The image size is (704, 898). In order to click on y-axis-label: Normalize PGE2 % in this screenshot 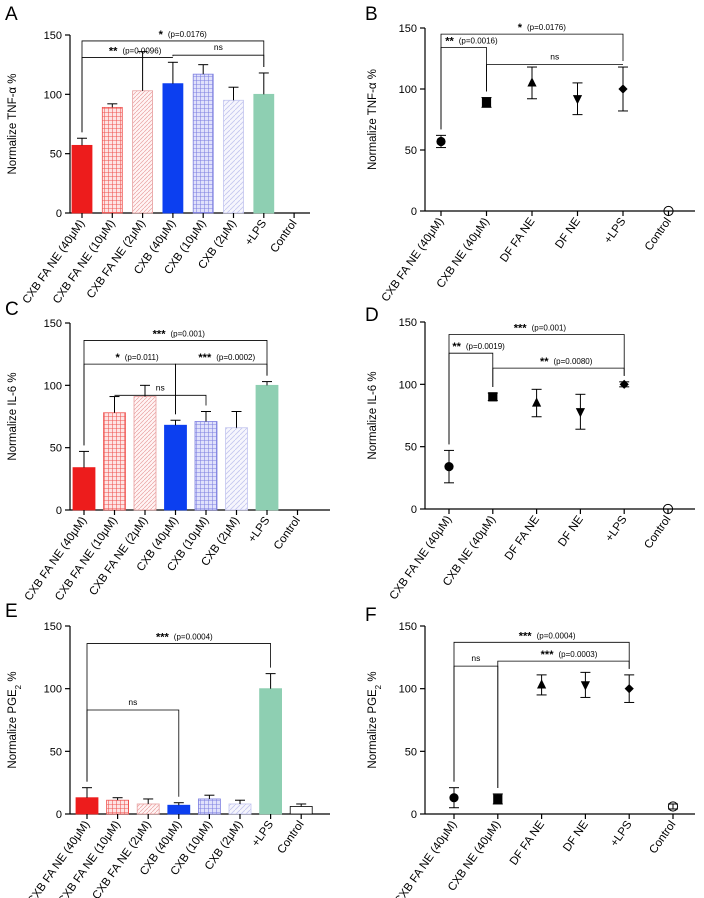, I will do `click(15, 719)`.